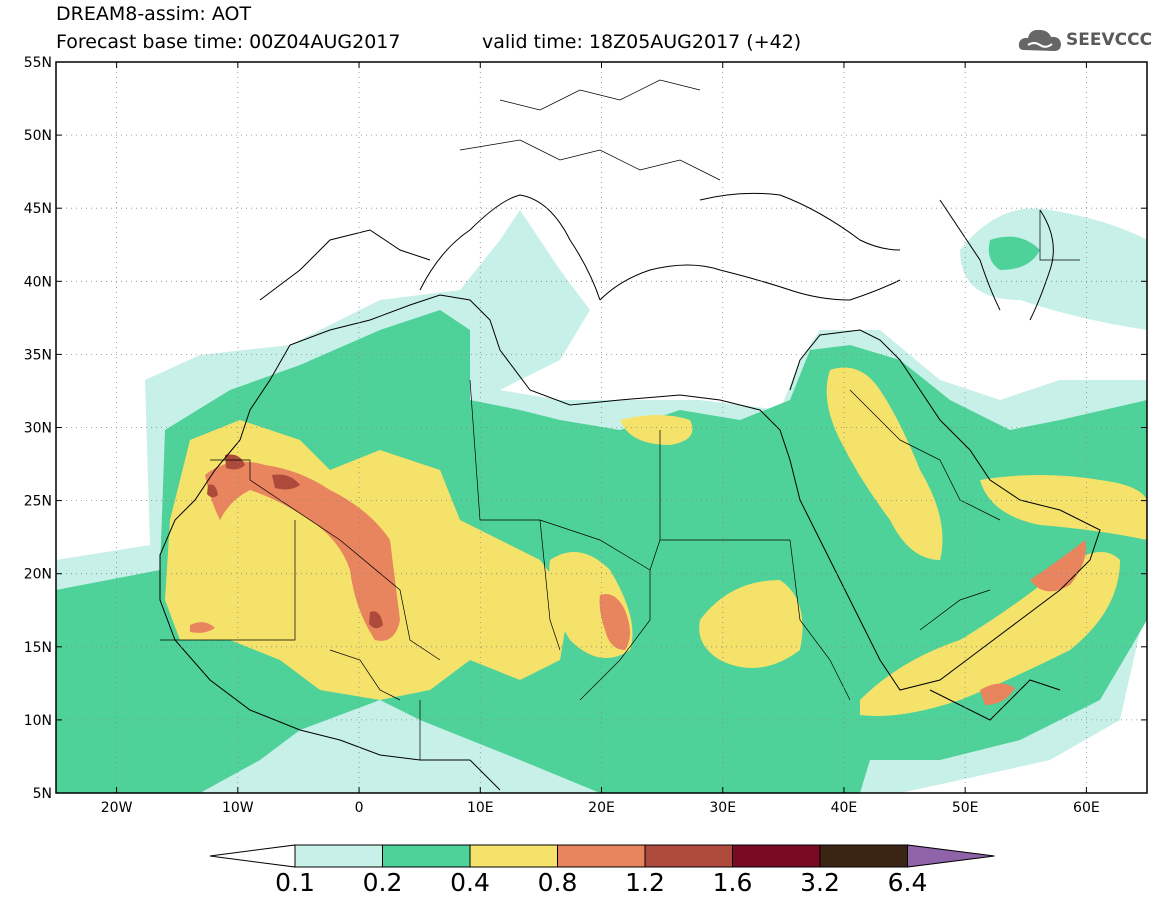  I want to click on lat-tick-label: 30N, so click(38, 429).